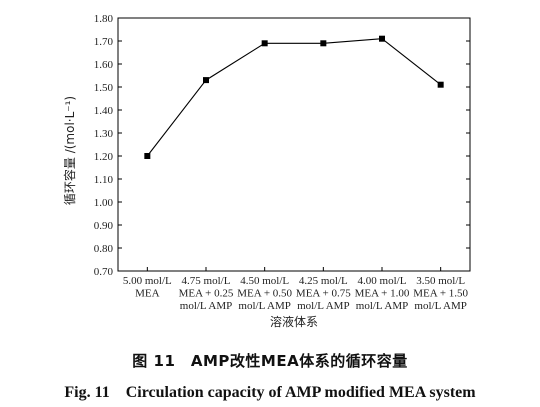 The width and height of the screenshot is (540, 407). Describe the element at coordinates (104, 111) in the screenshot. I see `y-tick-label: 1.40` at that location.